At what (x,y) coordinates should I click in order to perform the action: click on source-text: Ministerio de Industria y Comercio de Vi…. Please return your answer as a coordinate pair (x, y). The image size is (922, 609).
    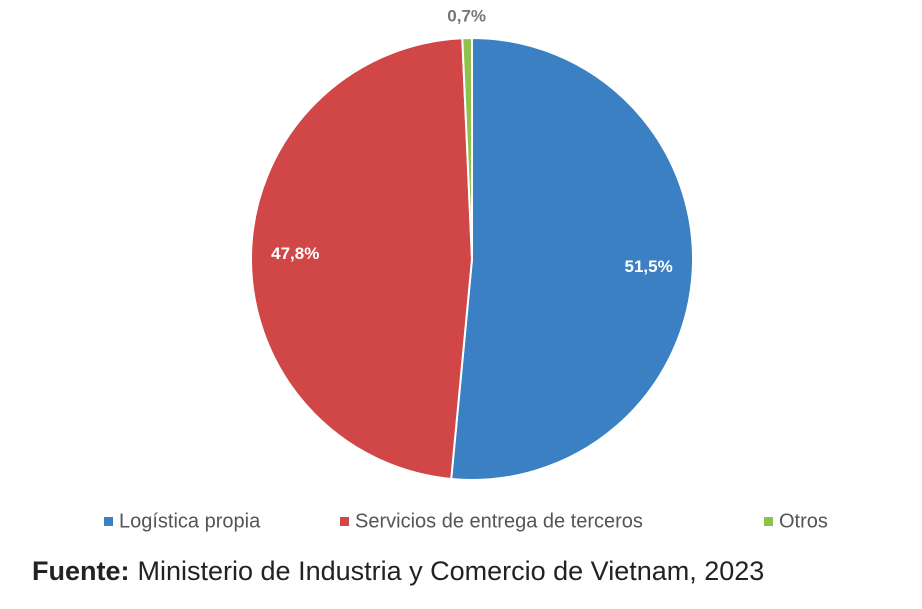
    Looking at the image, I should click on (451, 571).